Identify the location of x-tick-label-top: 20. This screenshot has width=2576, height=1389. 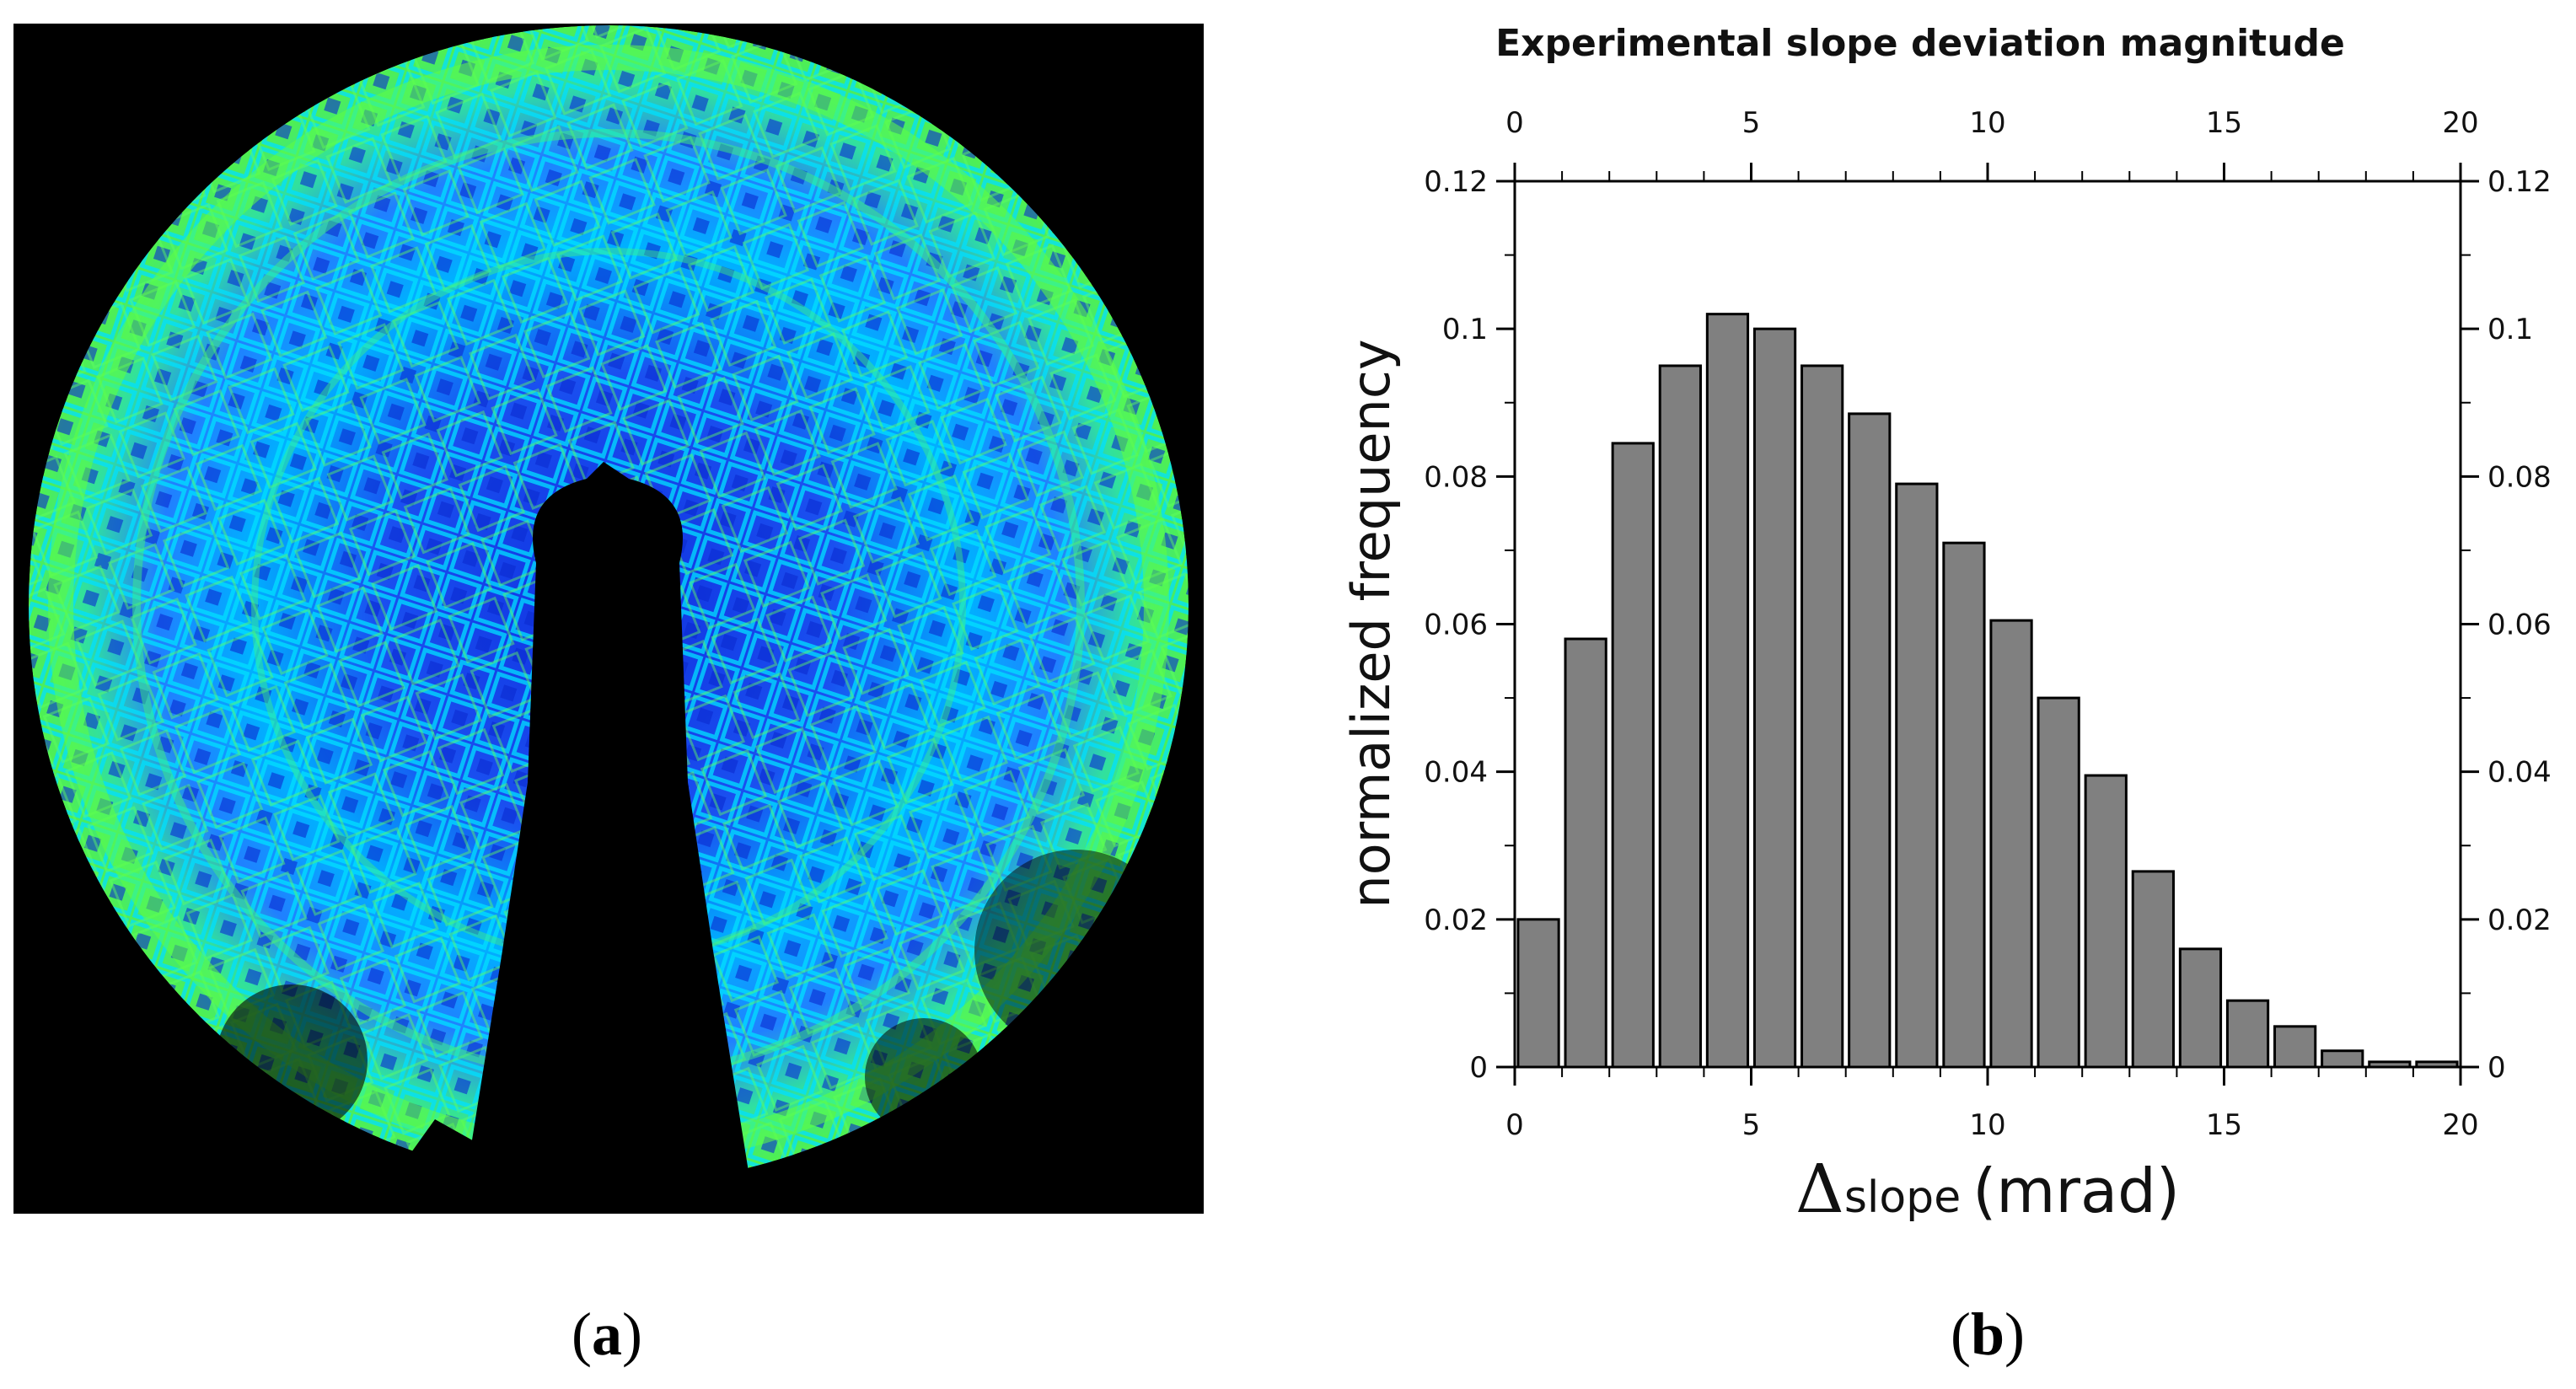
(2460, 123).